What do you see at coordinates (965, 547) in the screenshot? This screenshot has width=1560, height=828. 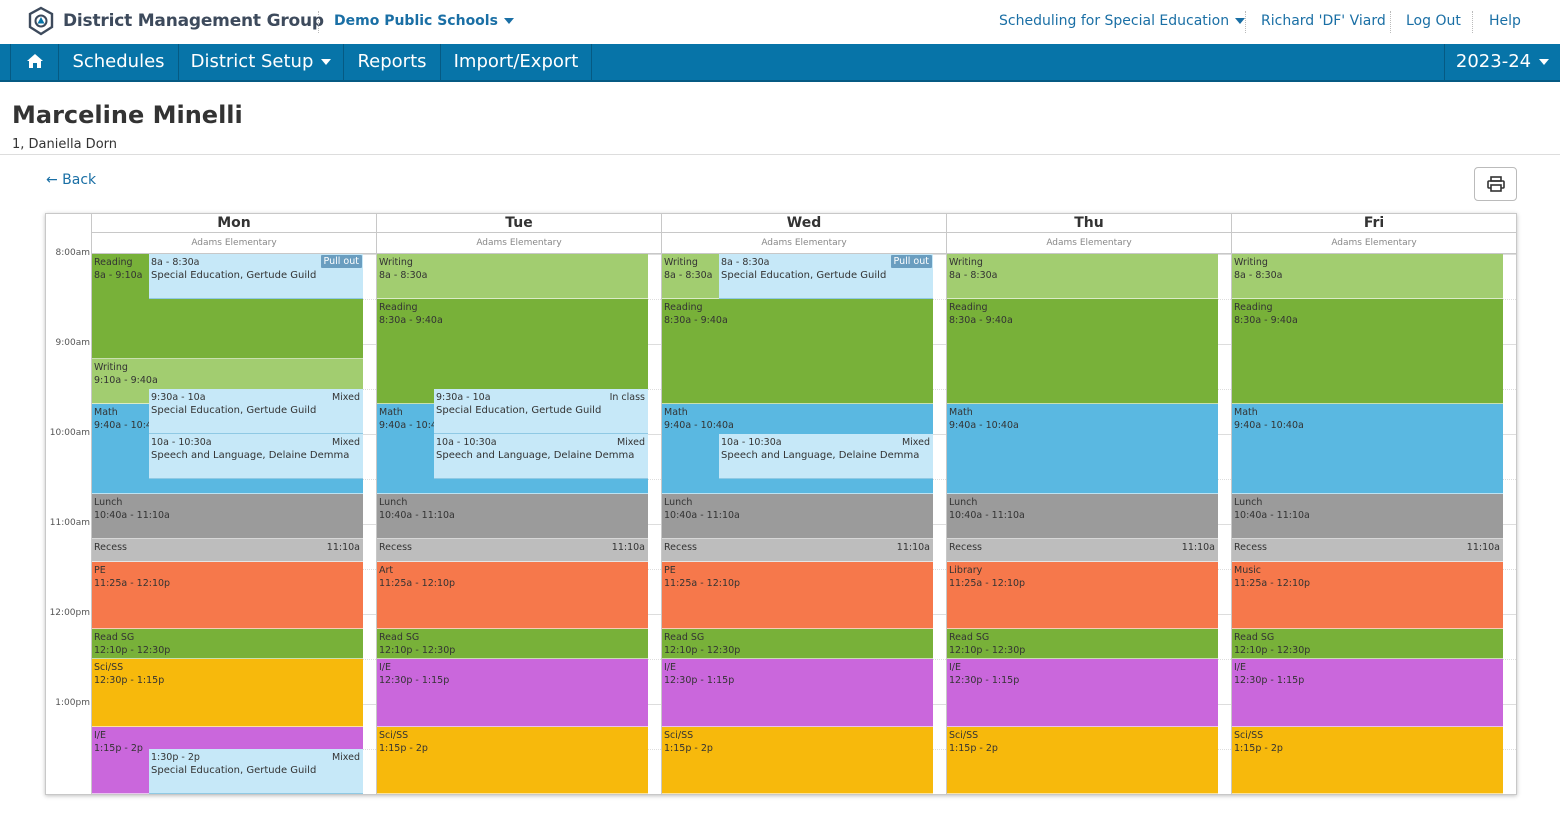 I see `block-title: Recess` at bounding box center [965, 547].